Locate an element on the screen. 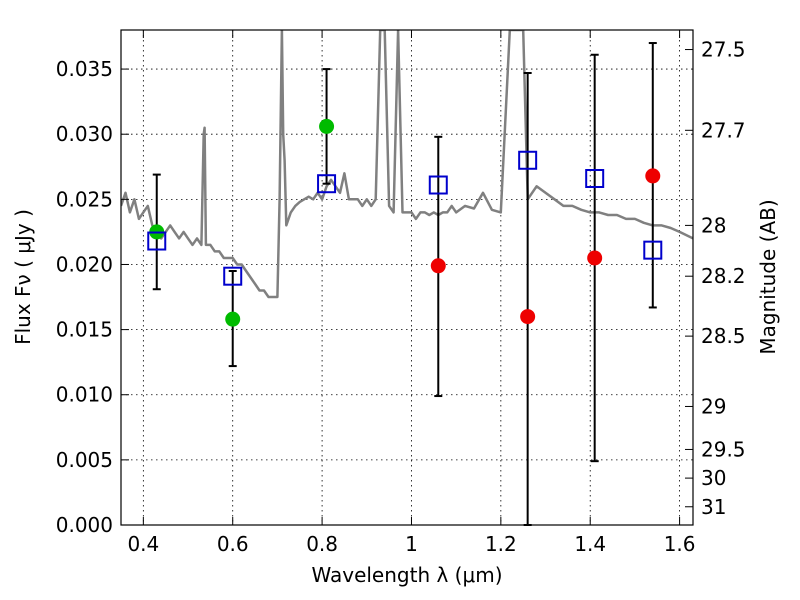 The height and width of the screenshot is (600, 800). y-tick-label: 0.020 is located at coordinates (84, 264).